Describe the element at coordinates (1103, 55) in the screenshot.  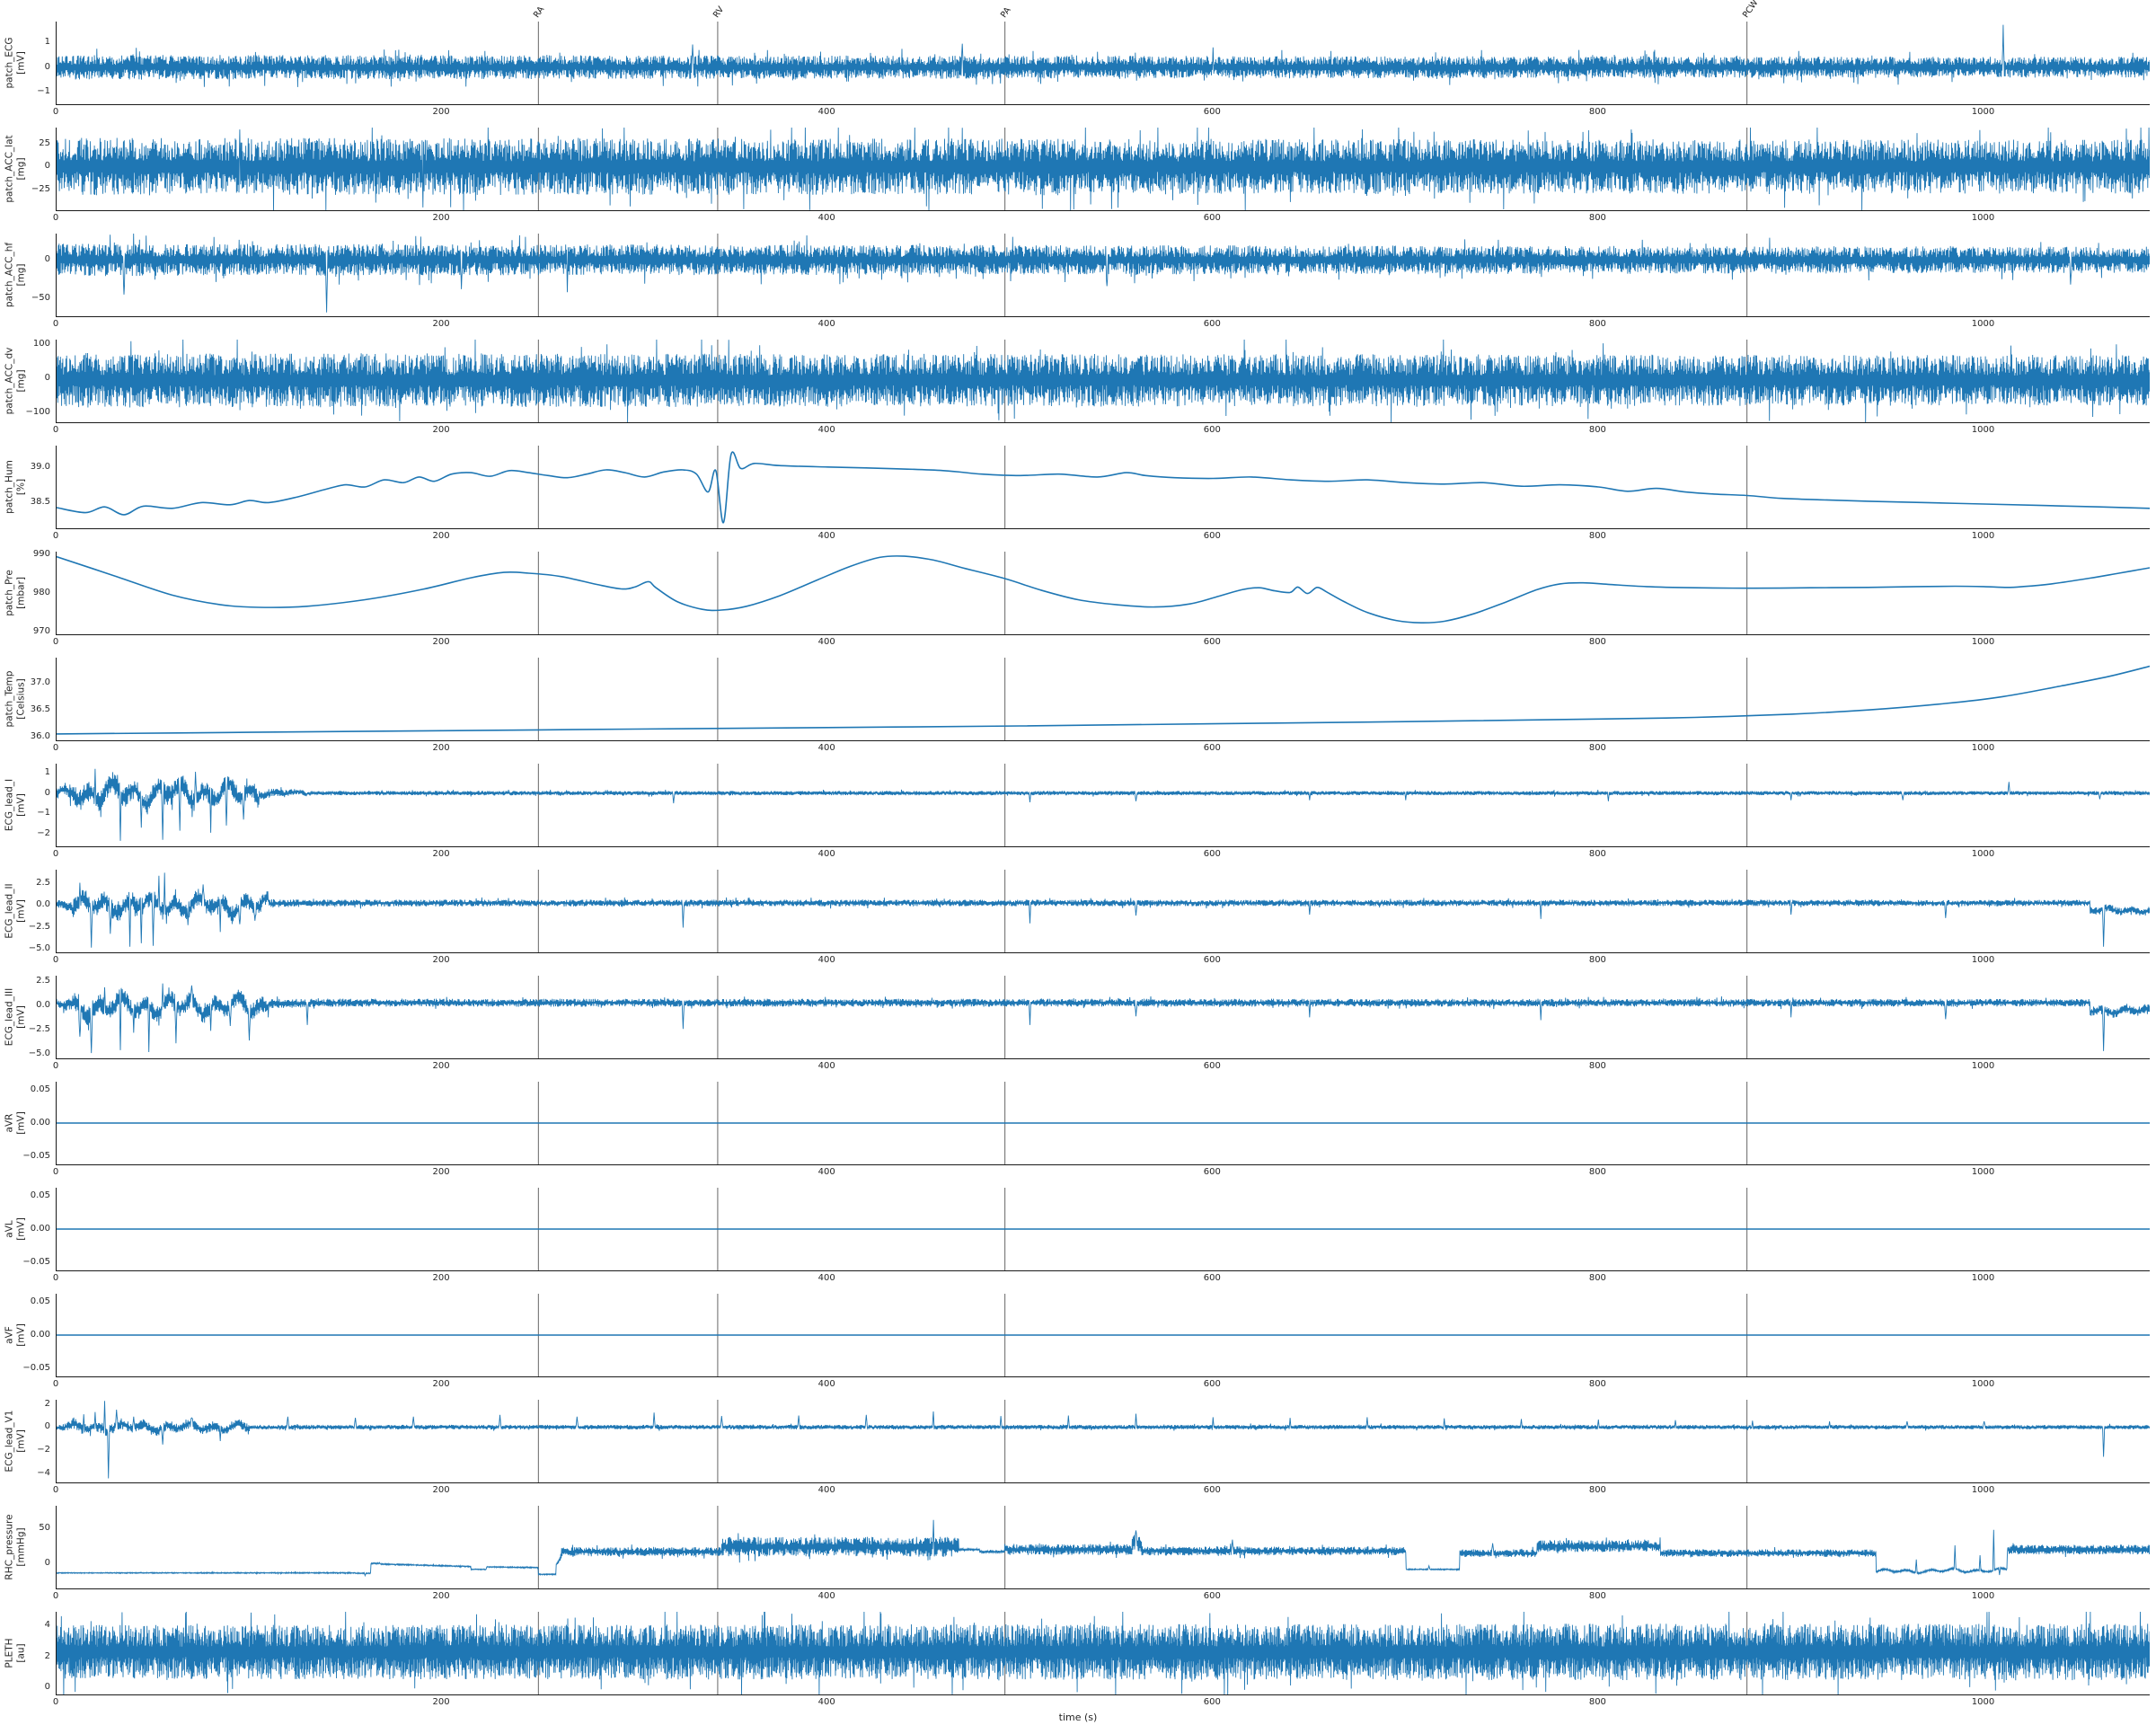
I see `patch_ECG-trace` at that location.